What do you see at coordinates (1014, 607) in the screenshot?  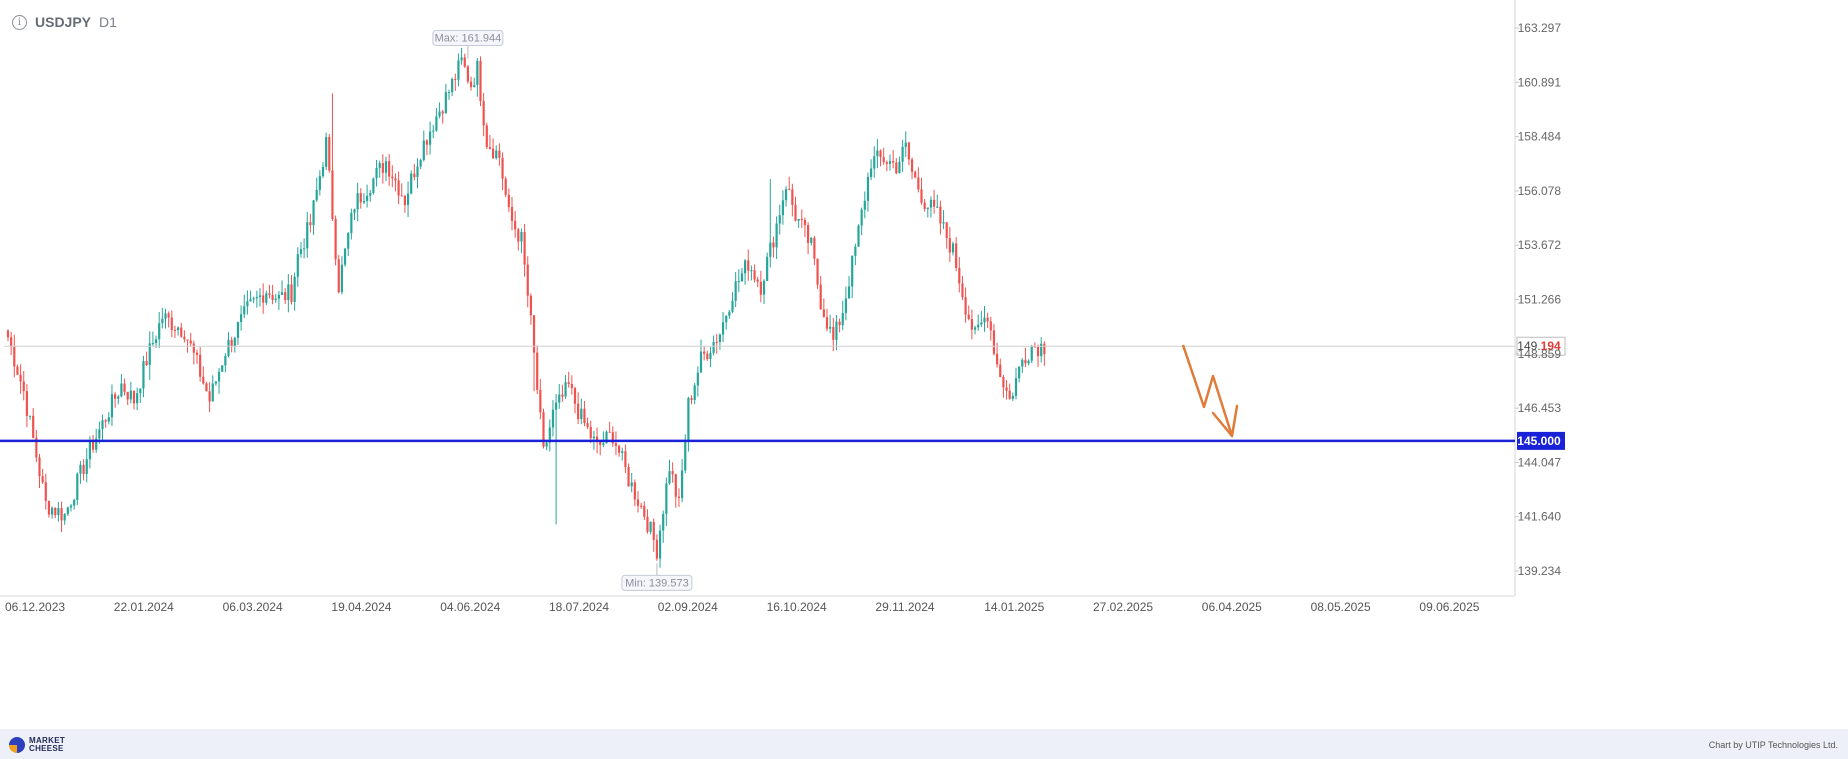 I see `time-tick-label: 14.01.2025` at bounding box center [1014, 607].